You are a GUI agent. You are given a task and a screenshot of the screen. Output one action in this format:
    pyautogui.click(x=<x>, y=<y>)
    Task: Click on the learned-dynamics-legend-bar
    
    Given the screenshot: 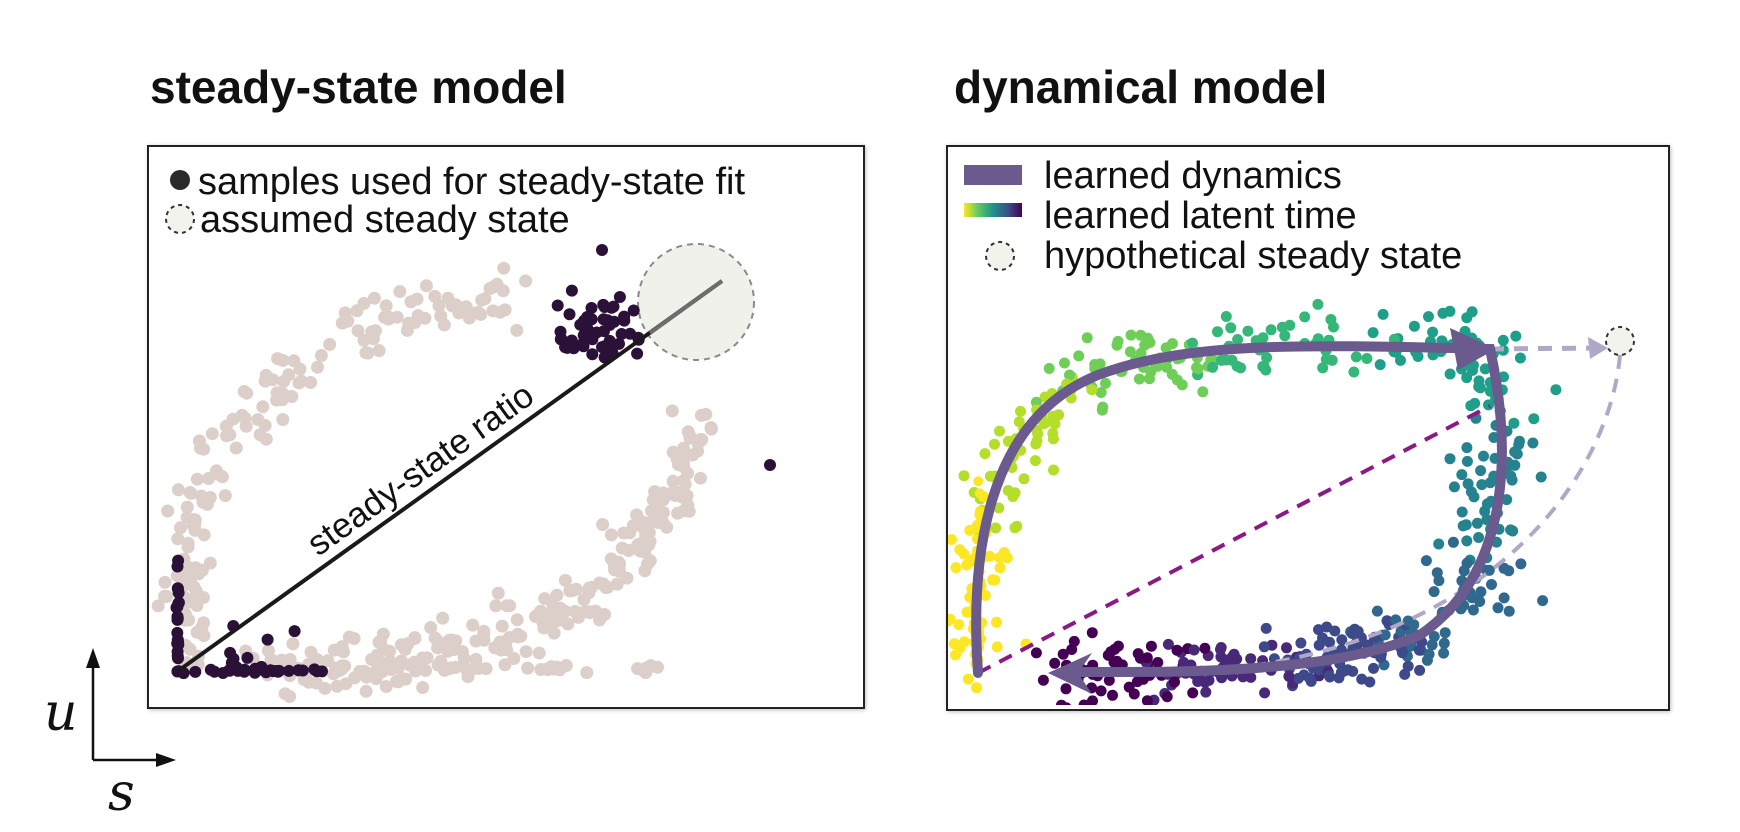 What is the action you would take?
    pyautogui.click(x=993, y=175)
    